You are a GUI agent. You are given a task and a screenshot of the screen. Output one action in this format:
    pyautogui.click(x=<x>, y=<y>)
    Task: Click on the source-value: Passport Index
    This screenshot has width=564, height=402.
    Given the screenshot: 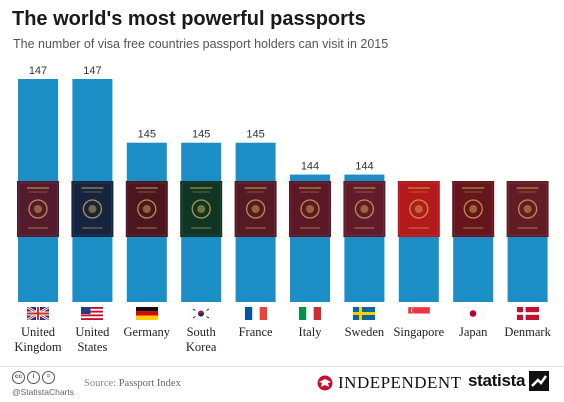 What is the action you would take?
    pyautogui.click(x=149, y=383)
    